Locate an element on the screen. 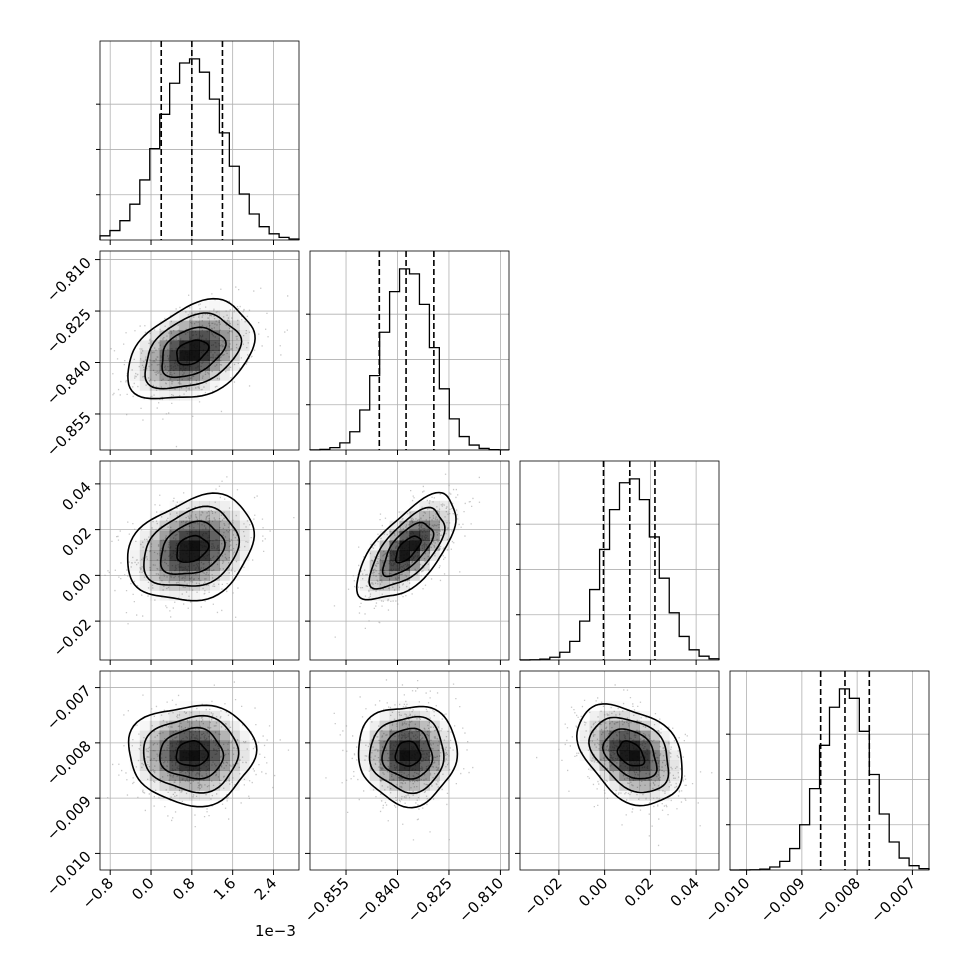 The height and width of the screenshot is (970, 970). x-tick-label: −0.810 is located at coordinates (481, 900).